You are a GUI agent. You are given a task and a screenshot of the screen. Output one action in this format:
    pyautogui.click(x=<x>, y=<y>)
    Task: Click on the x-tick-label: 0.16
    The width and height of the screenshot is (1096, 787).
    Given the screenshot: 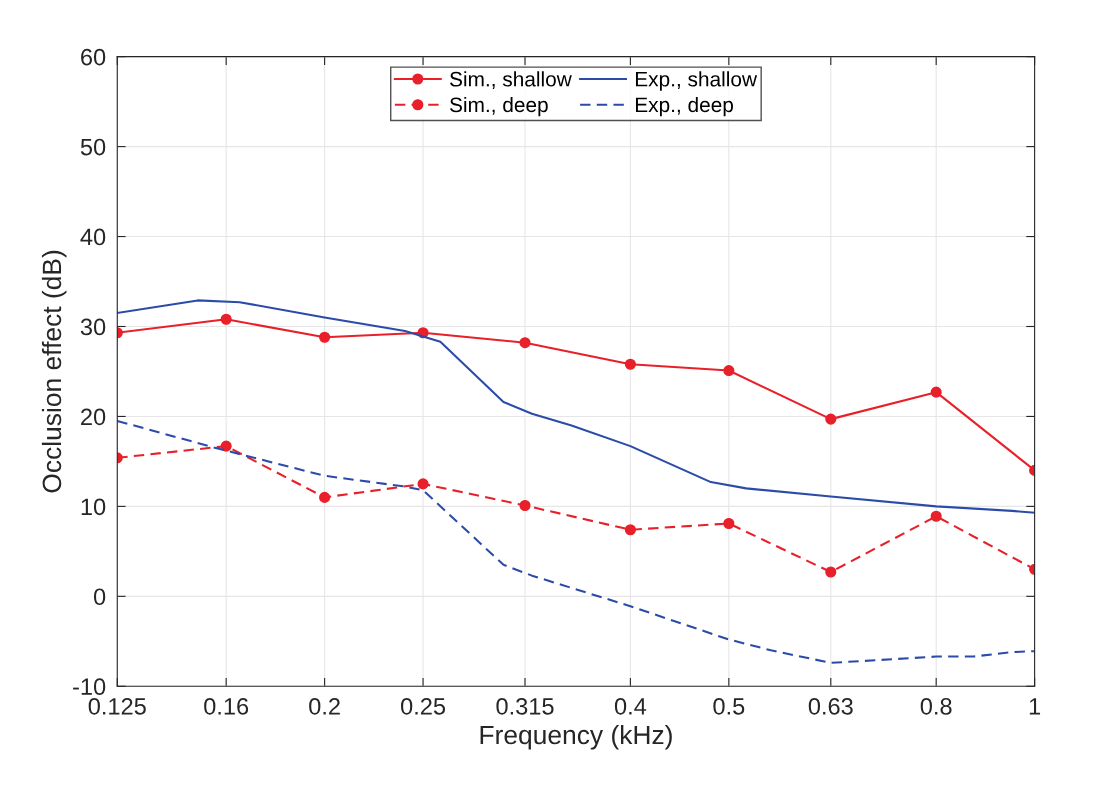 What is the action you would take?
    pyautogui.click(x=226, y=706)
    